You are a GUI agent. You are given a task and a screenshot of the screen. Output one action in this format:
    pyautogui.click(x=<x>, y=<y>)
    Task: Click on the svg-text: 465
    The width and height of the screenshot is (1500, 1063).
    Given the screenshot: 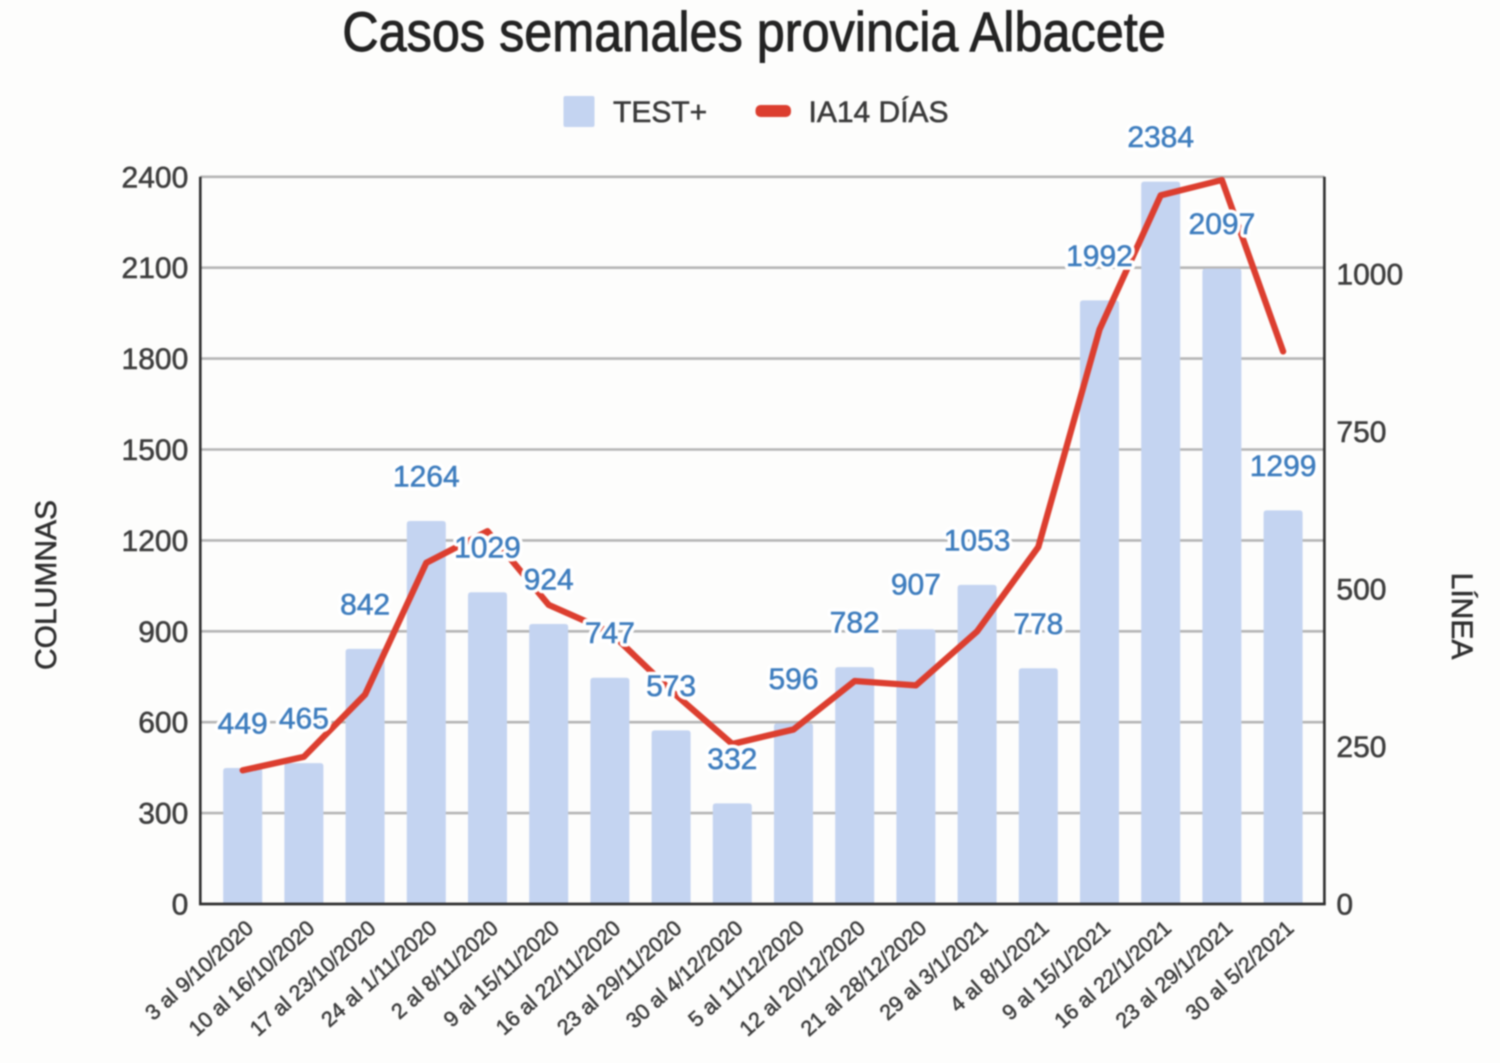 What is the action you would take?
    pyautogui.click(x=304, y=719)
    